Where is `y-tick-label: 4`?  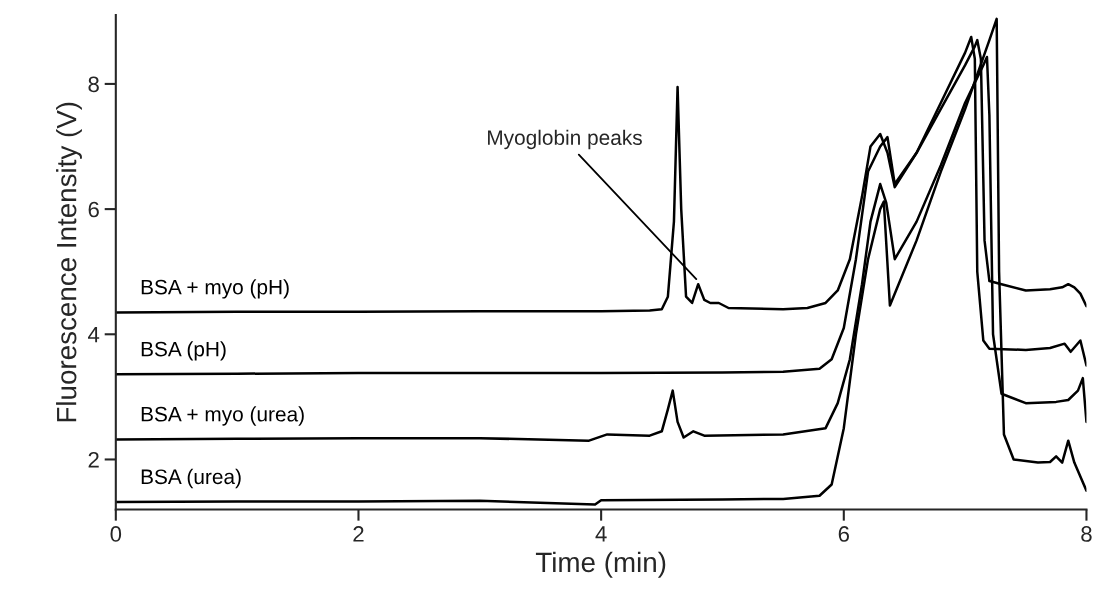 y-tick-label: 4 is located at coordinates (94, 335).